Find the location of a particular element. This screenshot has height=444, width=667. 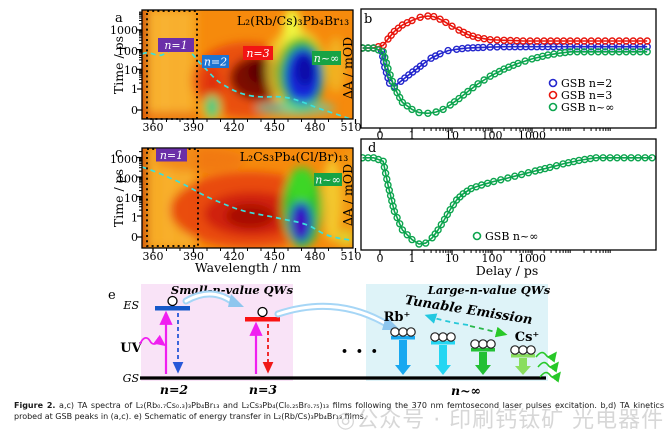

x-tick-390-c: 390 is located at coordinates (193, 256).